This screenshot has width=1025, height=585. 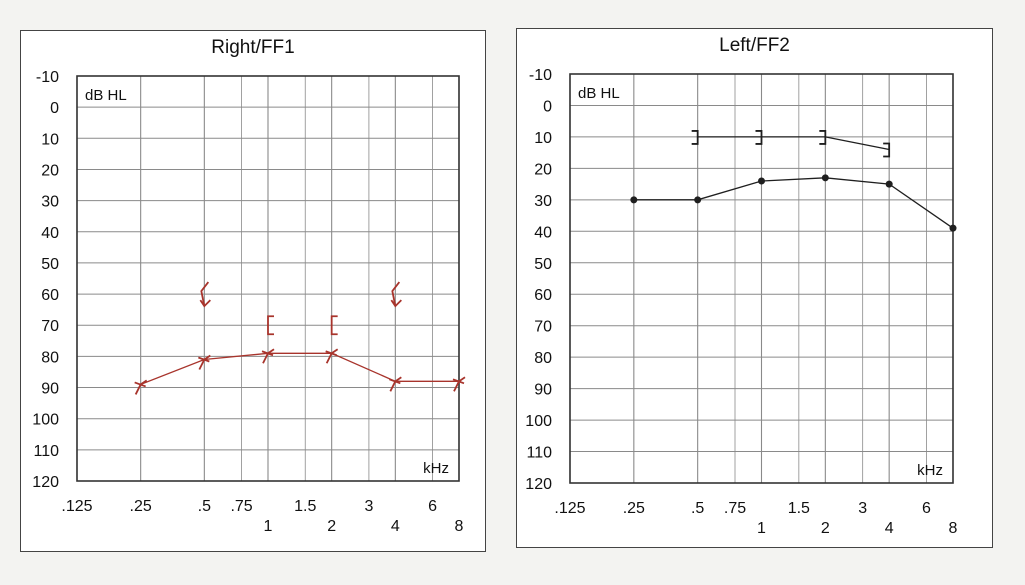 I want to click on chart-title: Left/FF2, so click(x=754, y=45).